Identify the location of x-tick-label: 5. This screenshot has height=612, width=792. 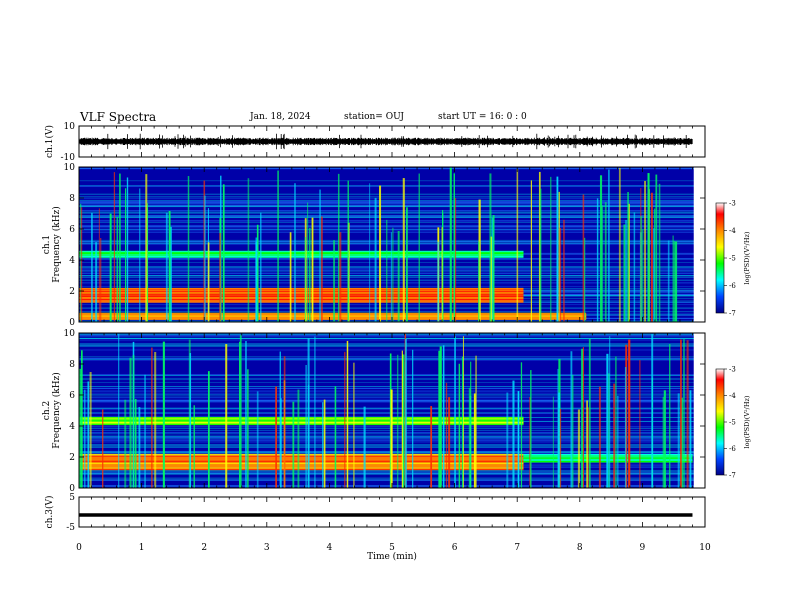
(392, 548).